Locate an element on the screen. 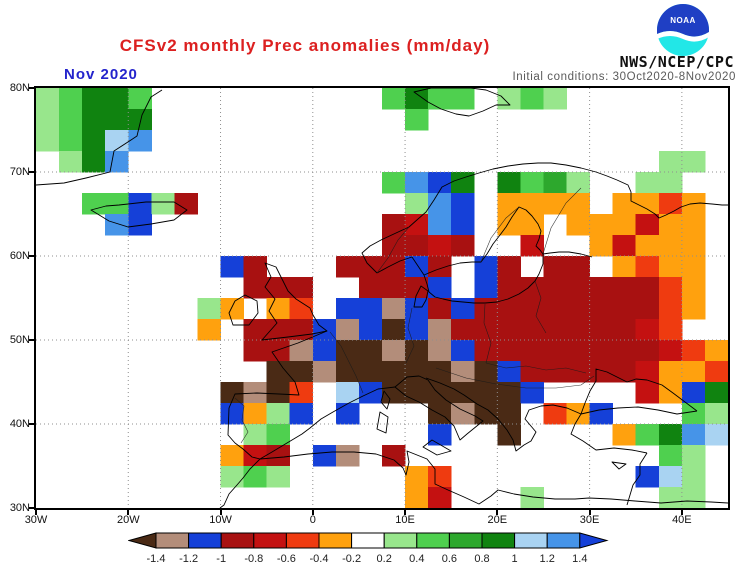 The height and width of the screenshot is (571, 740). x-axis-label: 10W is located at coordinates (220, 520).